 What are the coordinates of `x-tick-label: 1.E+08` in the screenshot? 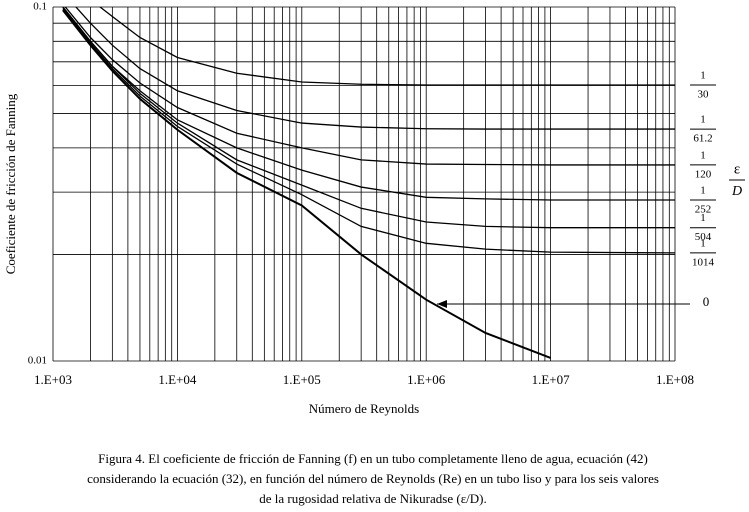 It's located at (675, 379).